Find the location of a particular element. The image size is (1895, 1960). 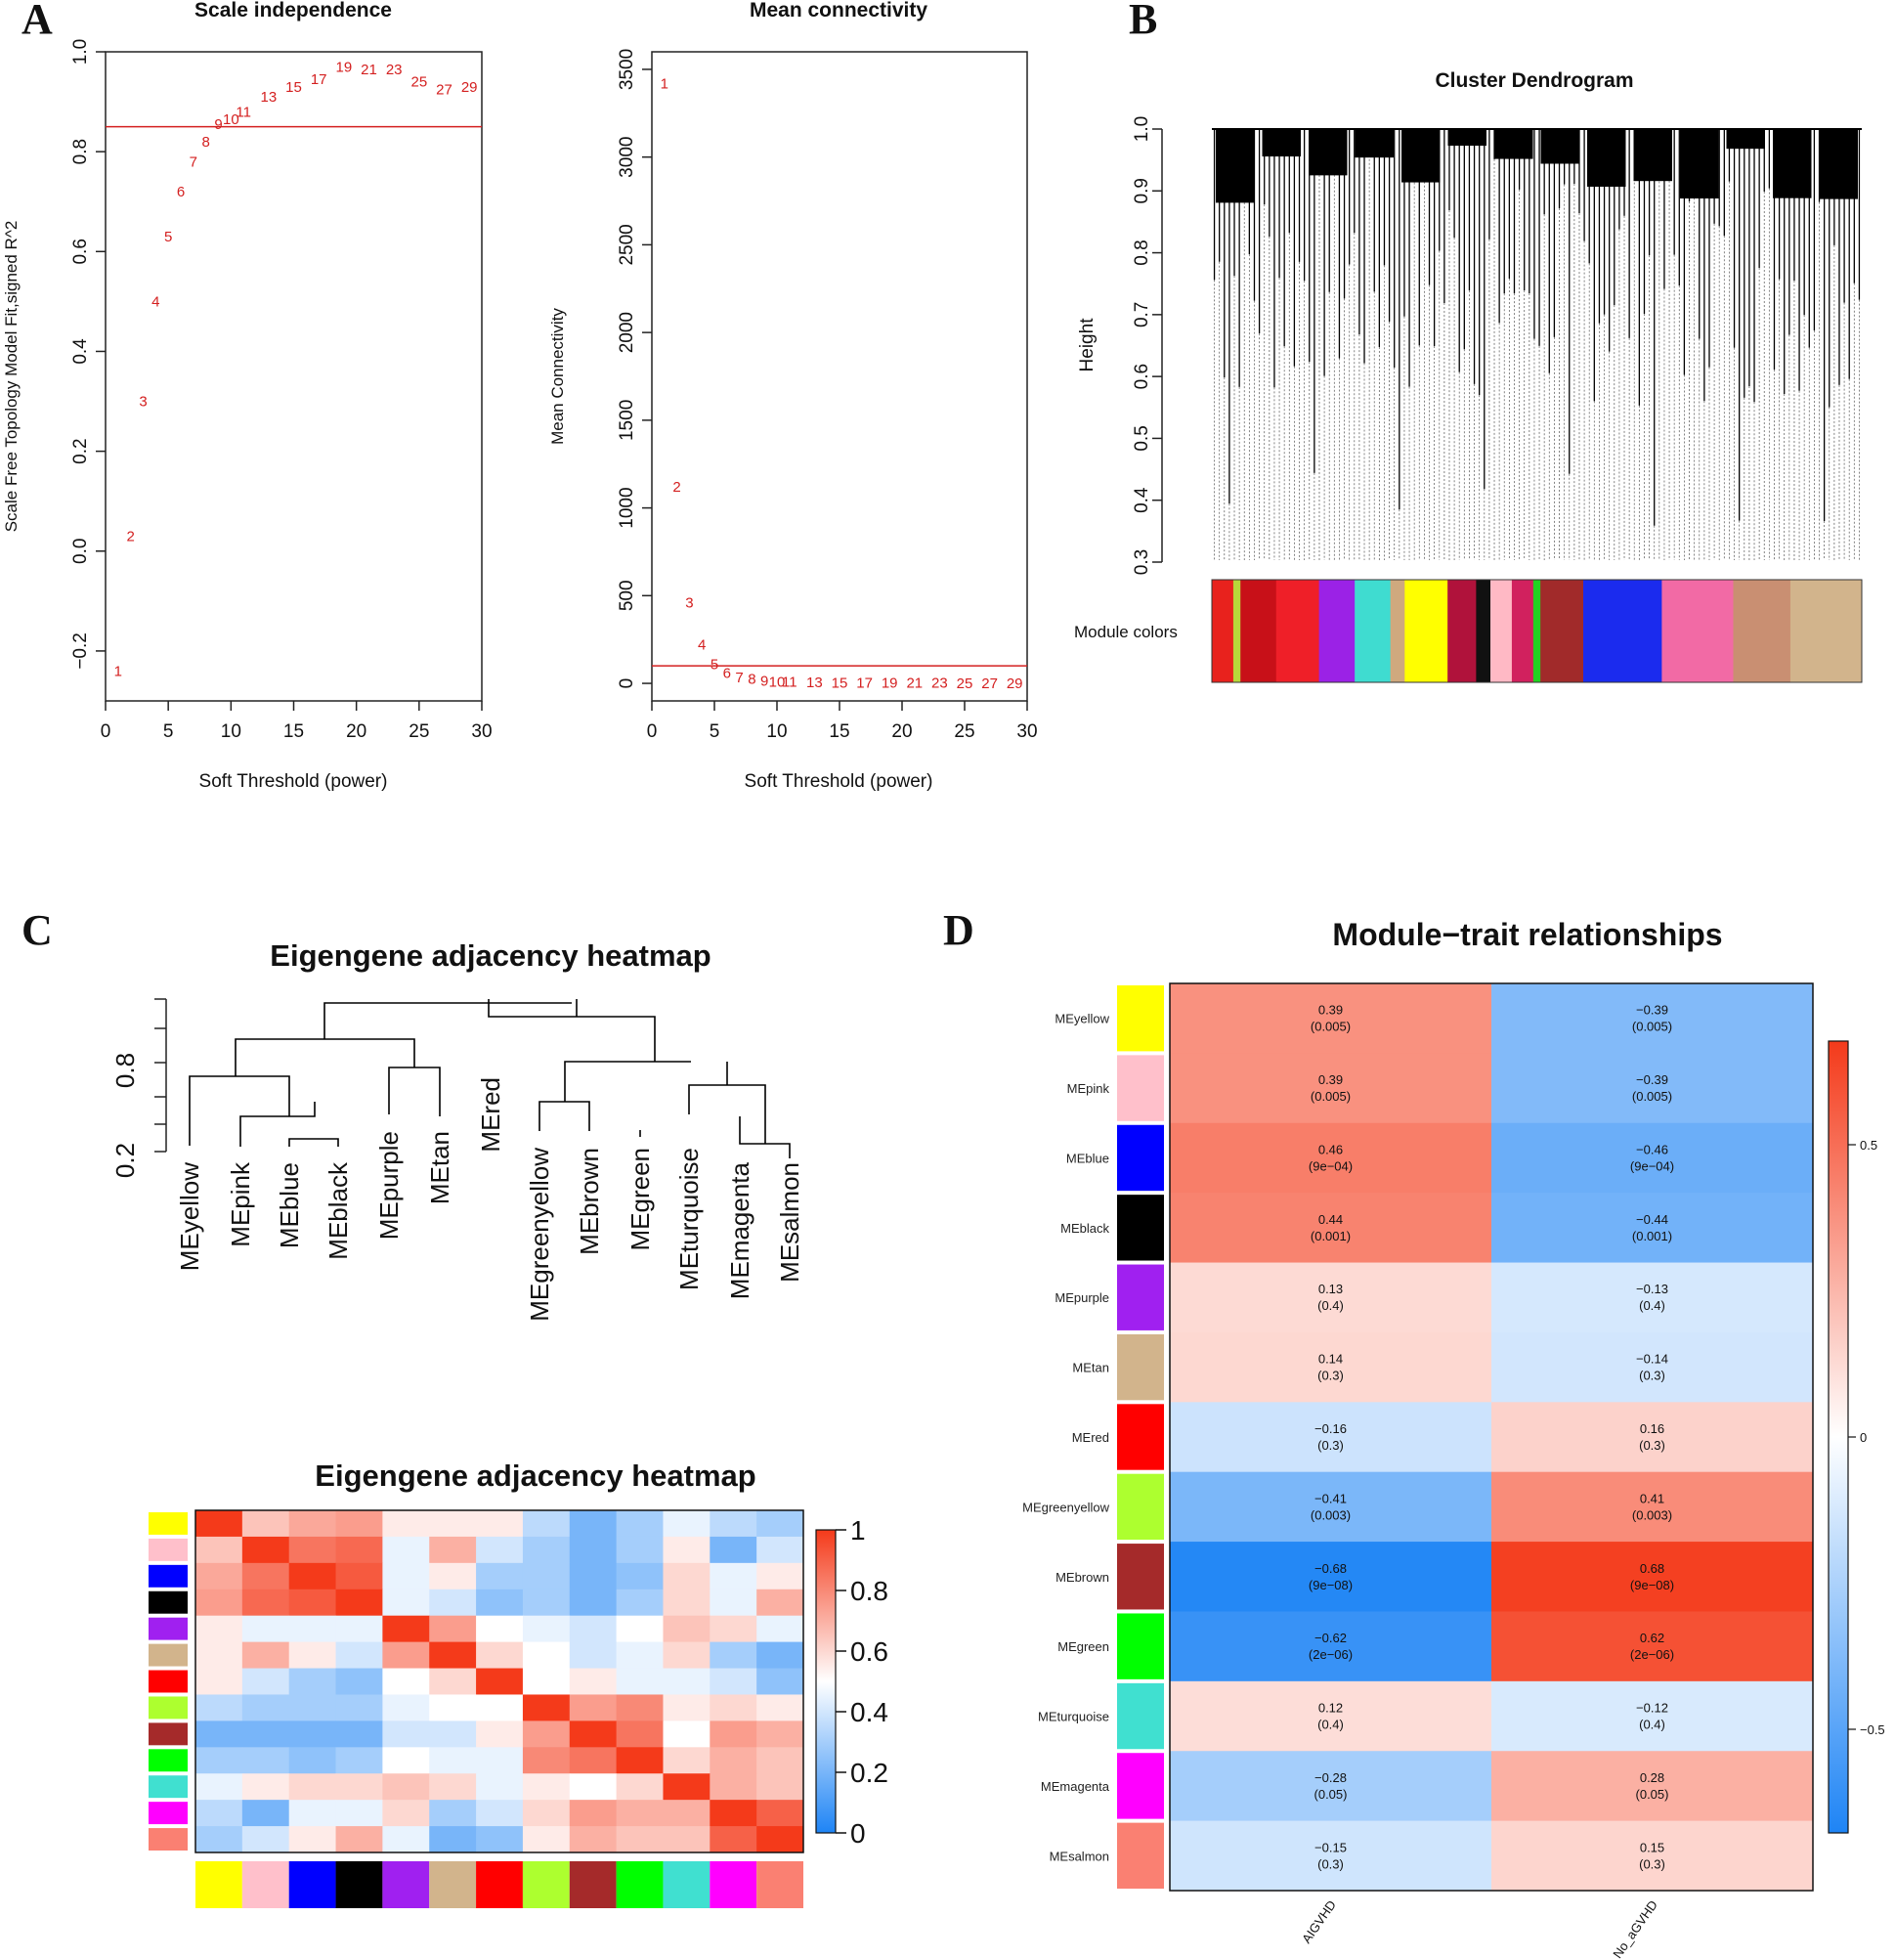

cell-pvalue: (0.4) is located at coordinates (1330, 1305).